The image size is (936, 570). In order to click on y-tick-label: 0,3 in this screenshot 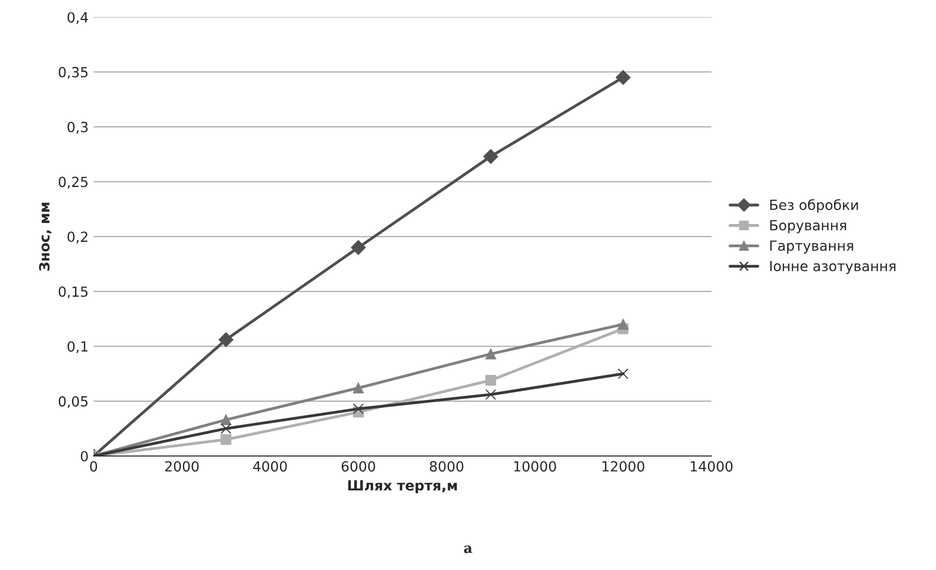, I will do `click(78, 128)`.